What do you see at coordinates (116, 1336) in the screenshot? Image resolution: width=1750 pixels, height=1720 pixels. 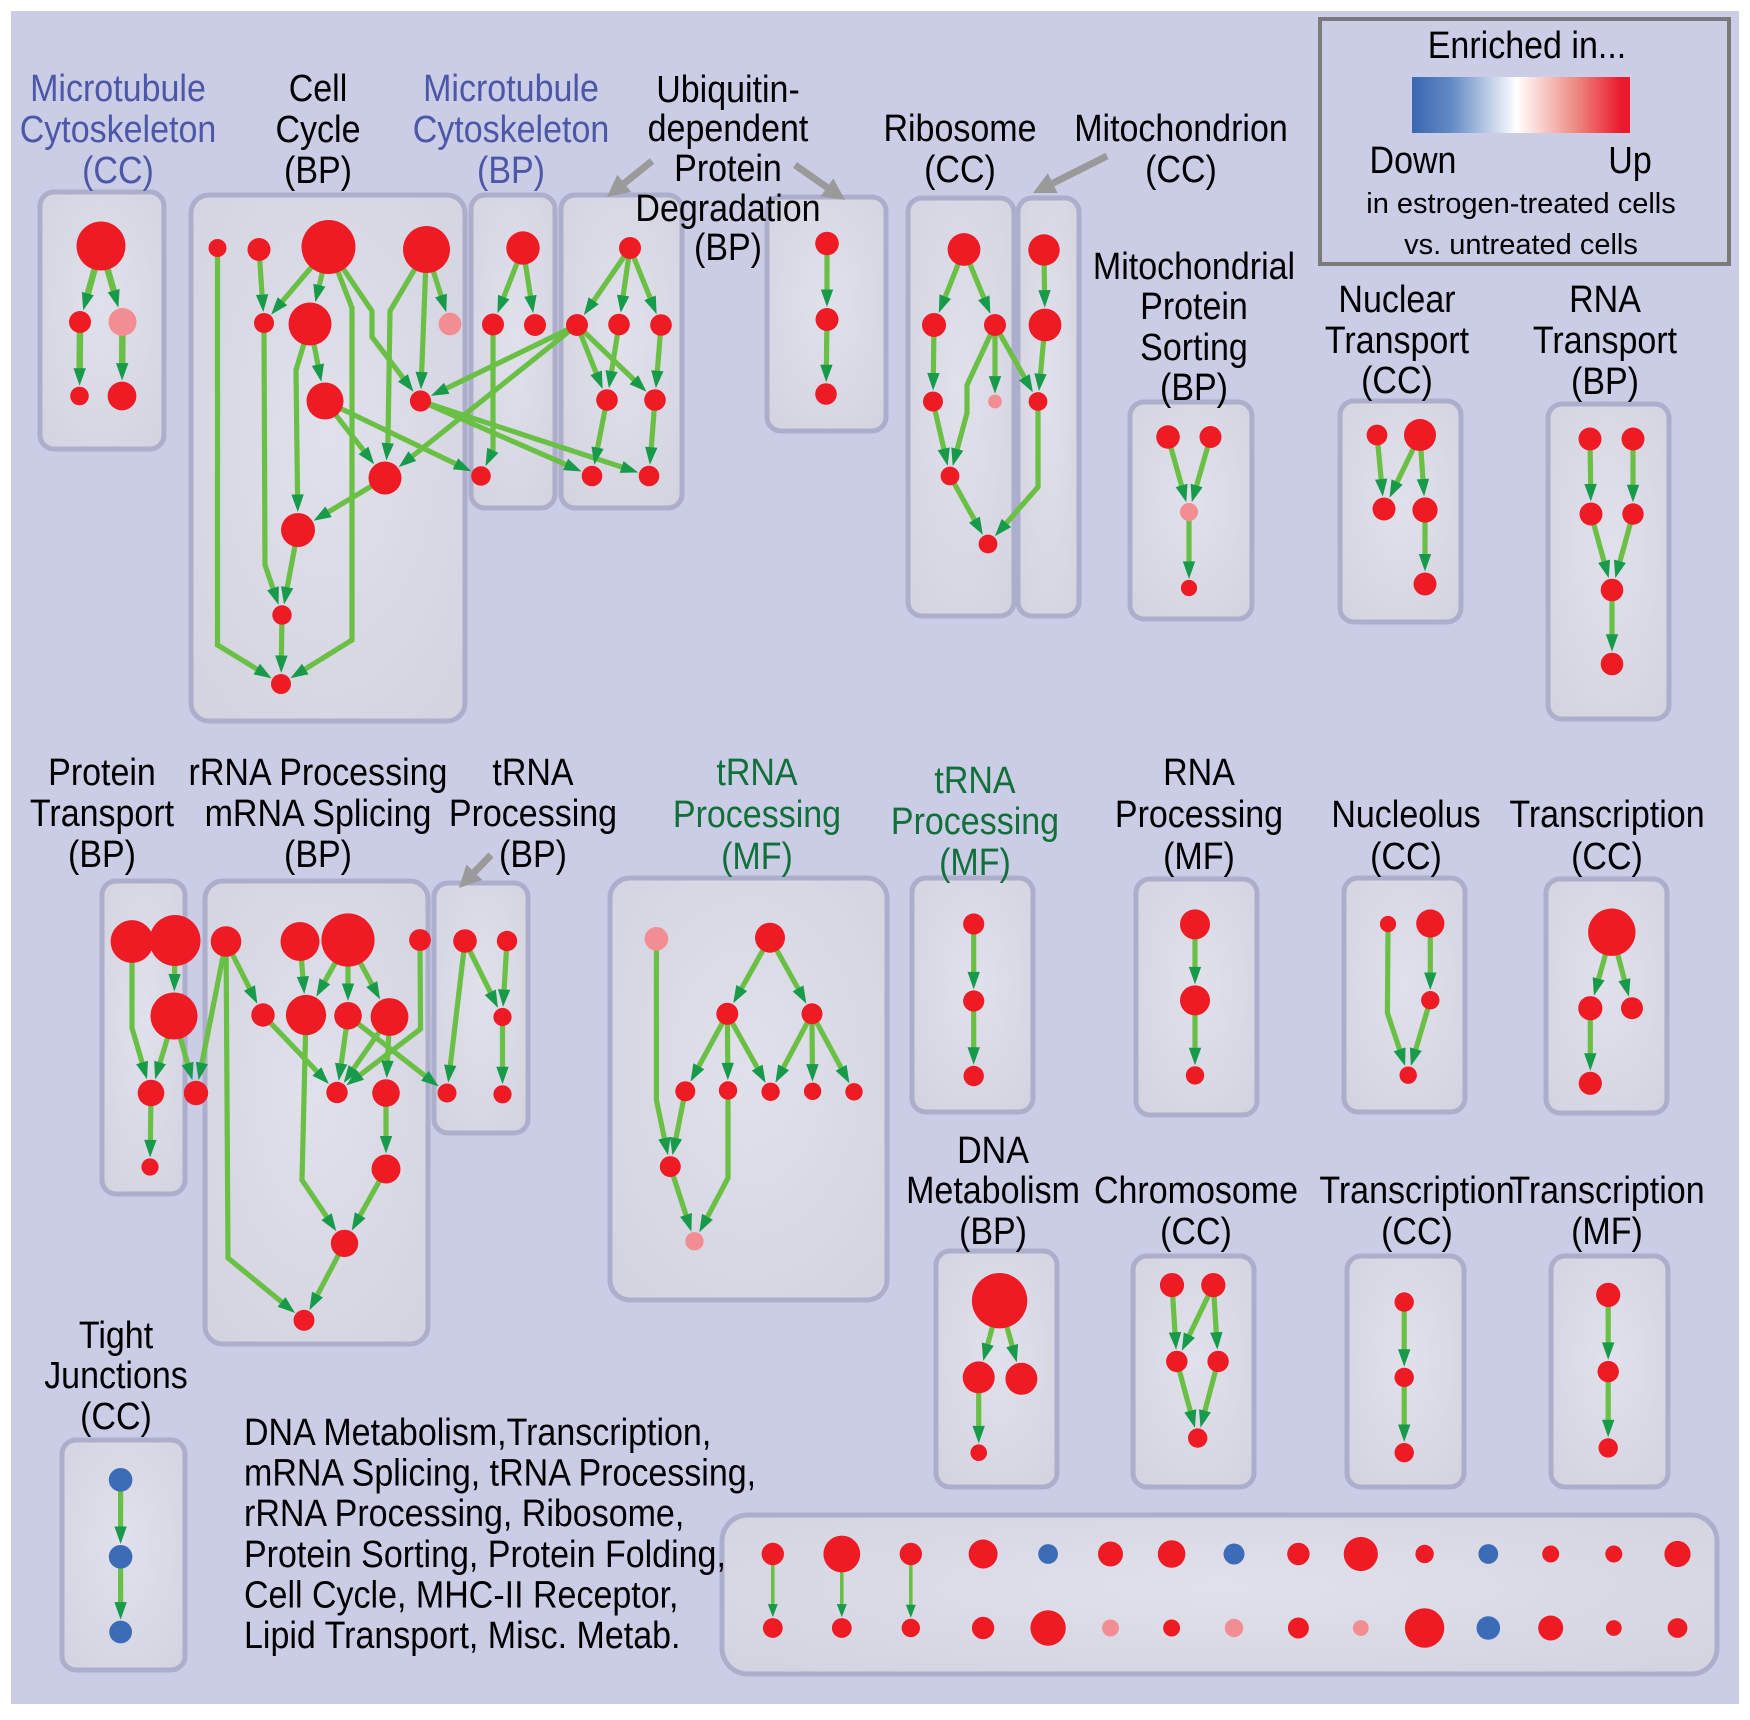 I see `svg-text: Tight` at bounding box center [116, 1336].